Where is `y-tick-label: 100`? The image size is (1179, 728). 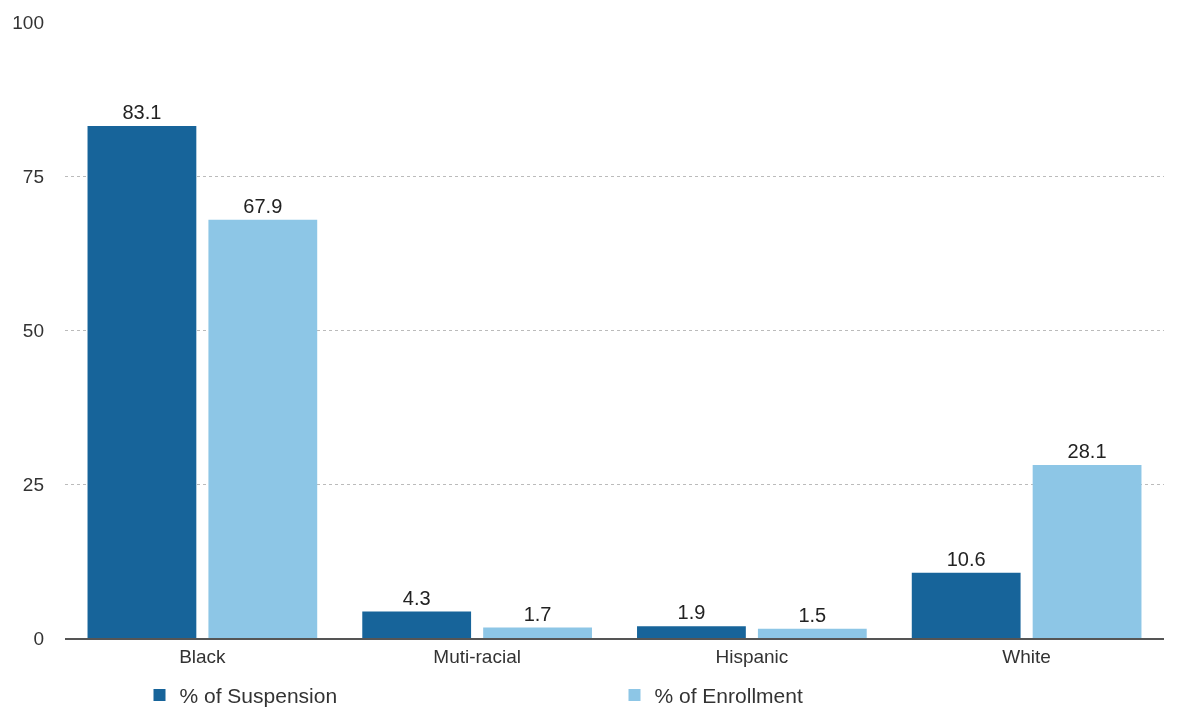
y-tick-label: 100 is located at coordinates (28, 22).